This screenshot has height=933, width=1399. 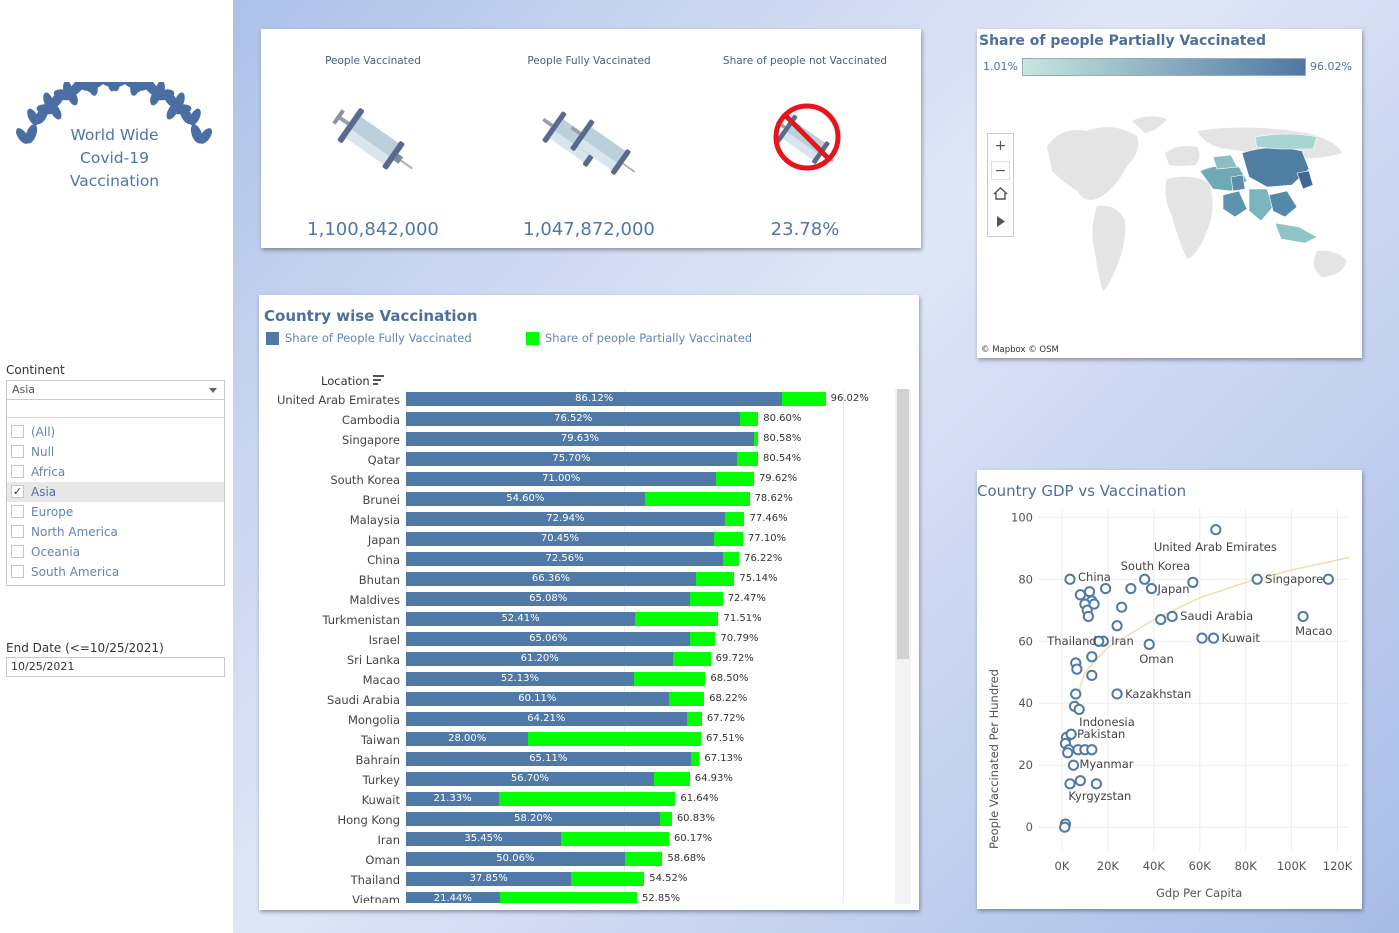 I want to click on continent-option: Null, so click(x=115, y=452).